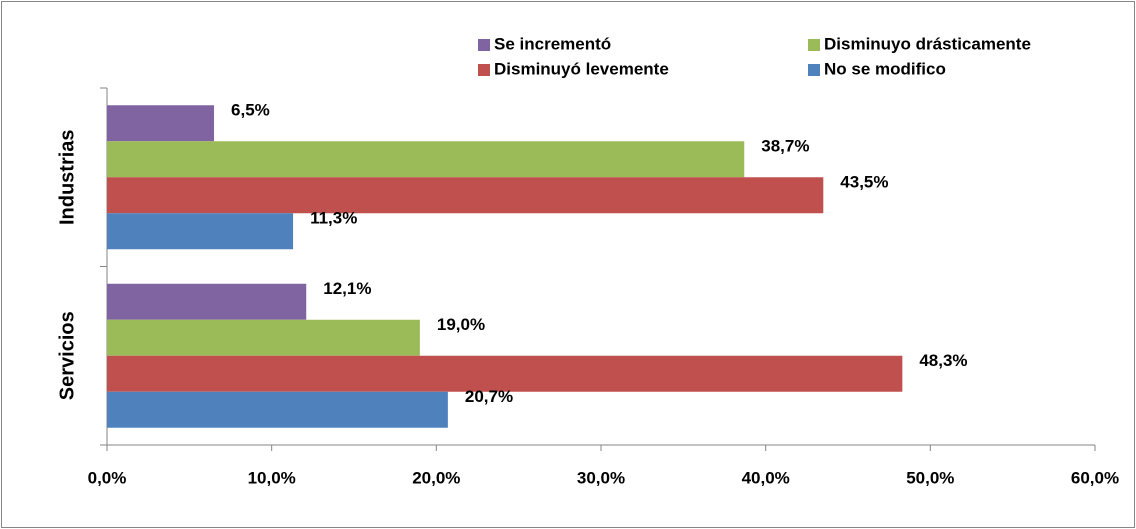 The image size is (1136, 529). Describe the element at coordinates (927, 43) in the screenshot. I see `legend-label: Disminuyo drásticamente` at that location.